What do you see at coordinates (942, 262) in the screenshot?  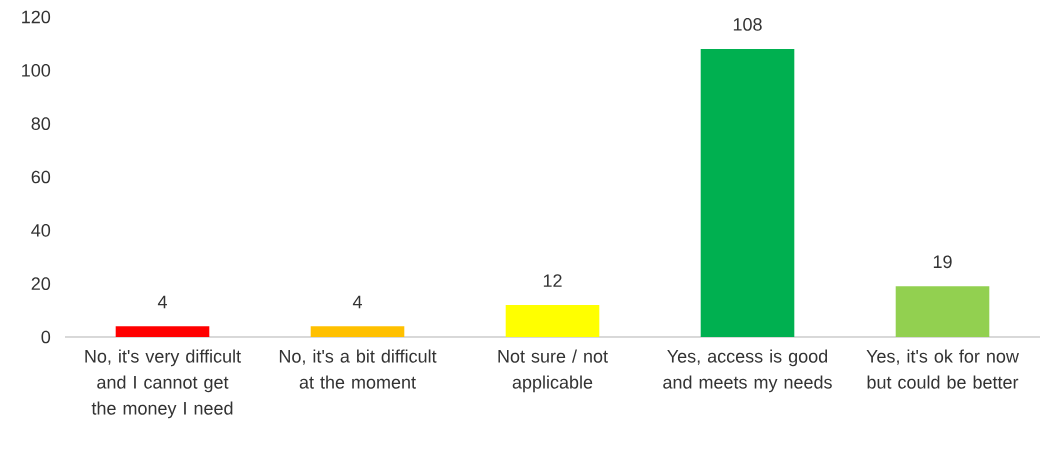 I see `data-label: 19` at bounding box center [942, 262].